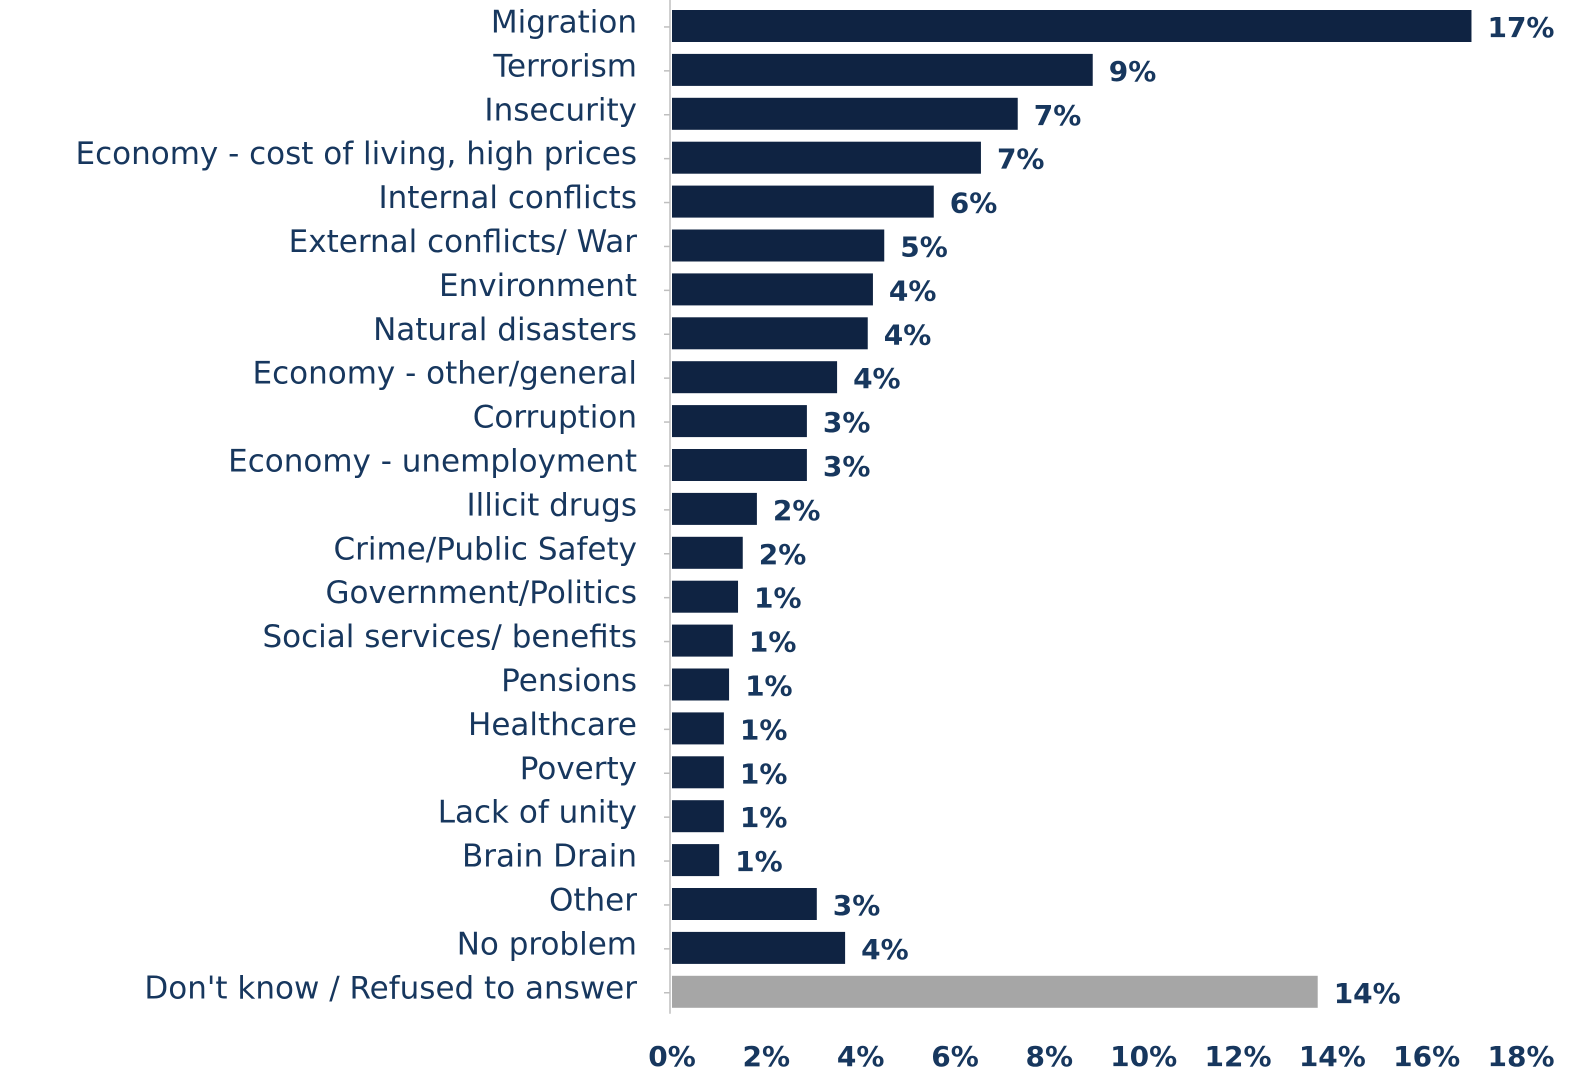 The image size is (1575, 1081). I want to click on x-tick-label: 6%, so click(955, 1056).